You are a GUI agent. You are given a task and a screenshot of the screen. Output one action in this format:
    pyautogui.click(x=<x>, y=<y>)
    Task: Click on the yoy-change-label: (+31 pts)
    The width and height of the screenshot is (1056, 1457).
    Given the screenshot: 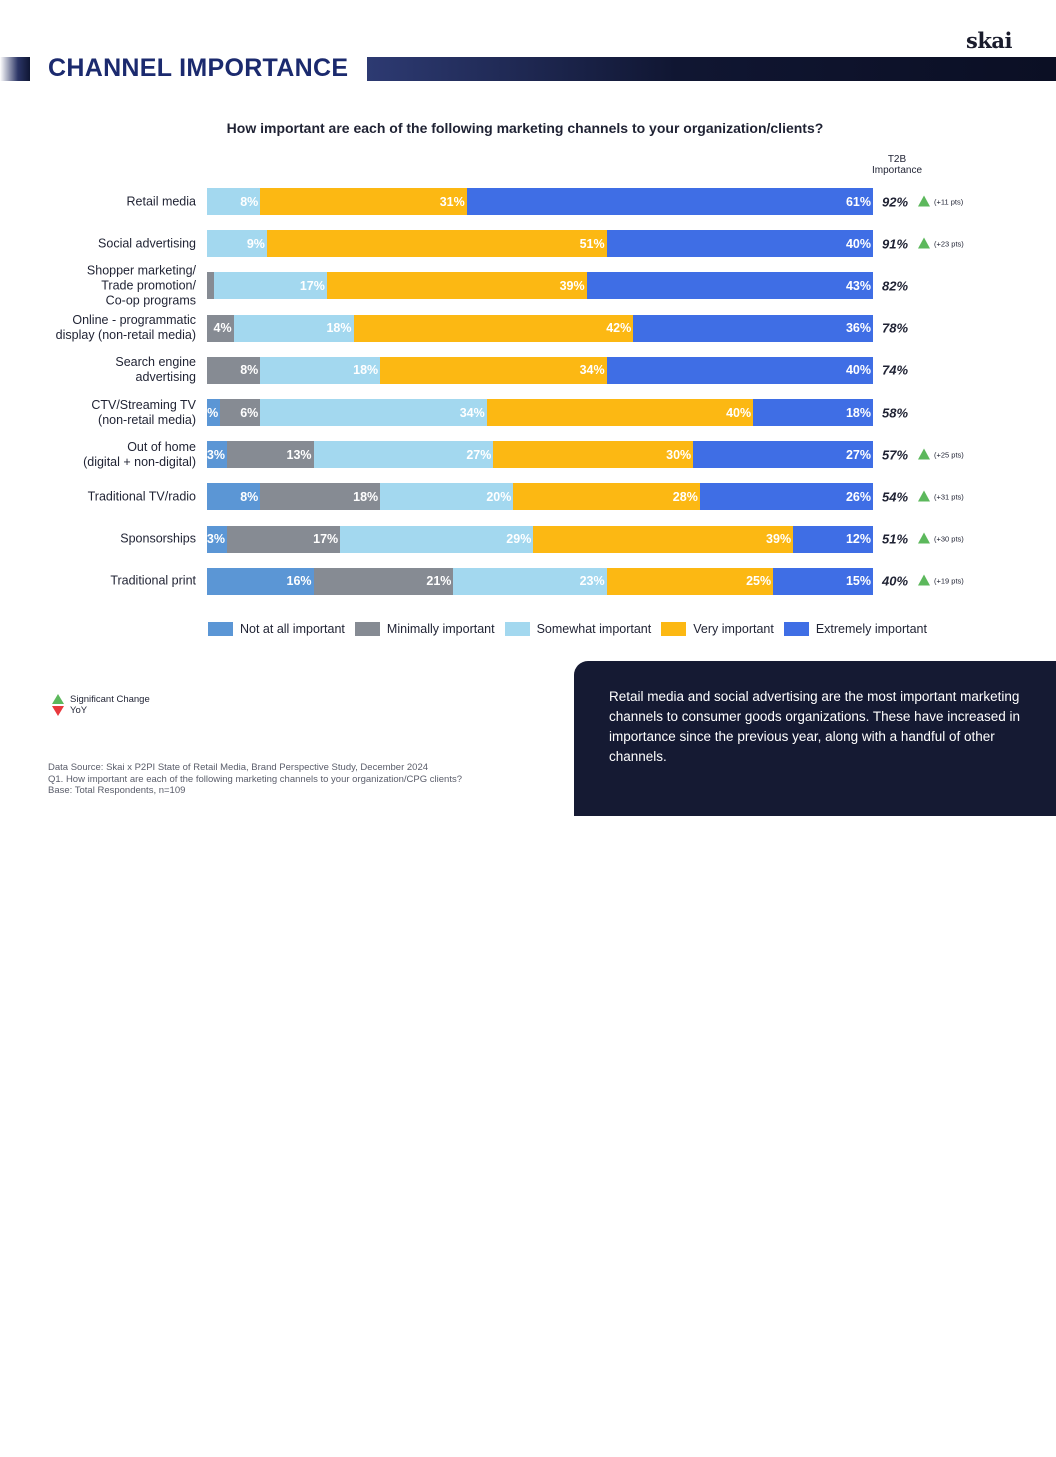 What is the action you would take?
    pyautogui.click(x=949, y=497)
    